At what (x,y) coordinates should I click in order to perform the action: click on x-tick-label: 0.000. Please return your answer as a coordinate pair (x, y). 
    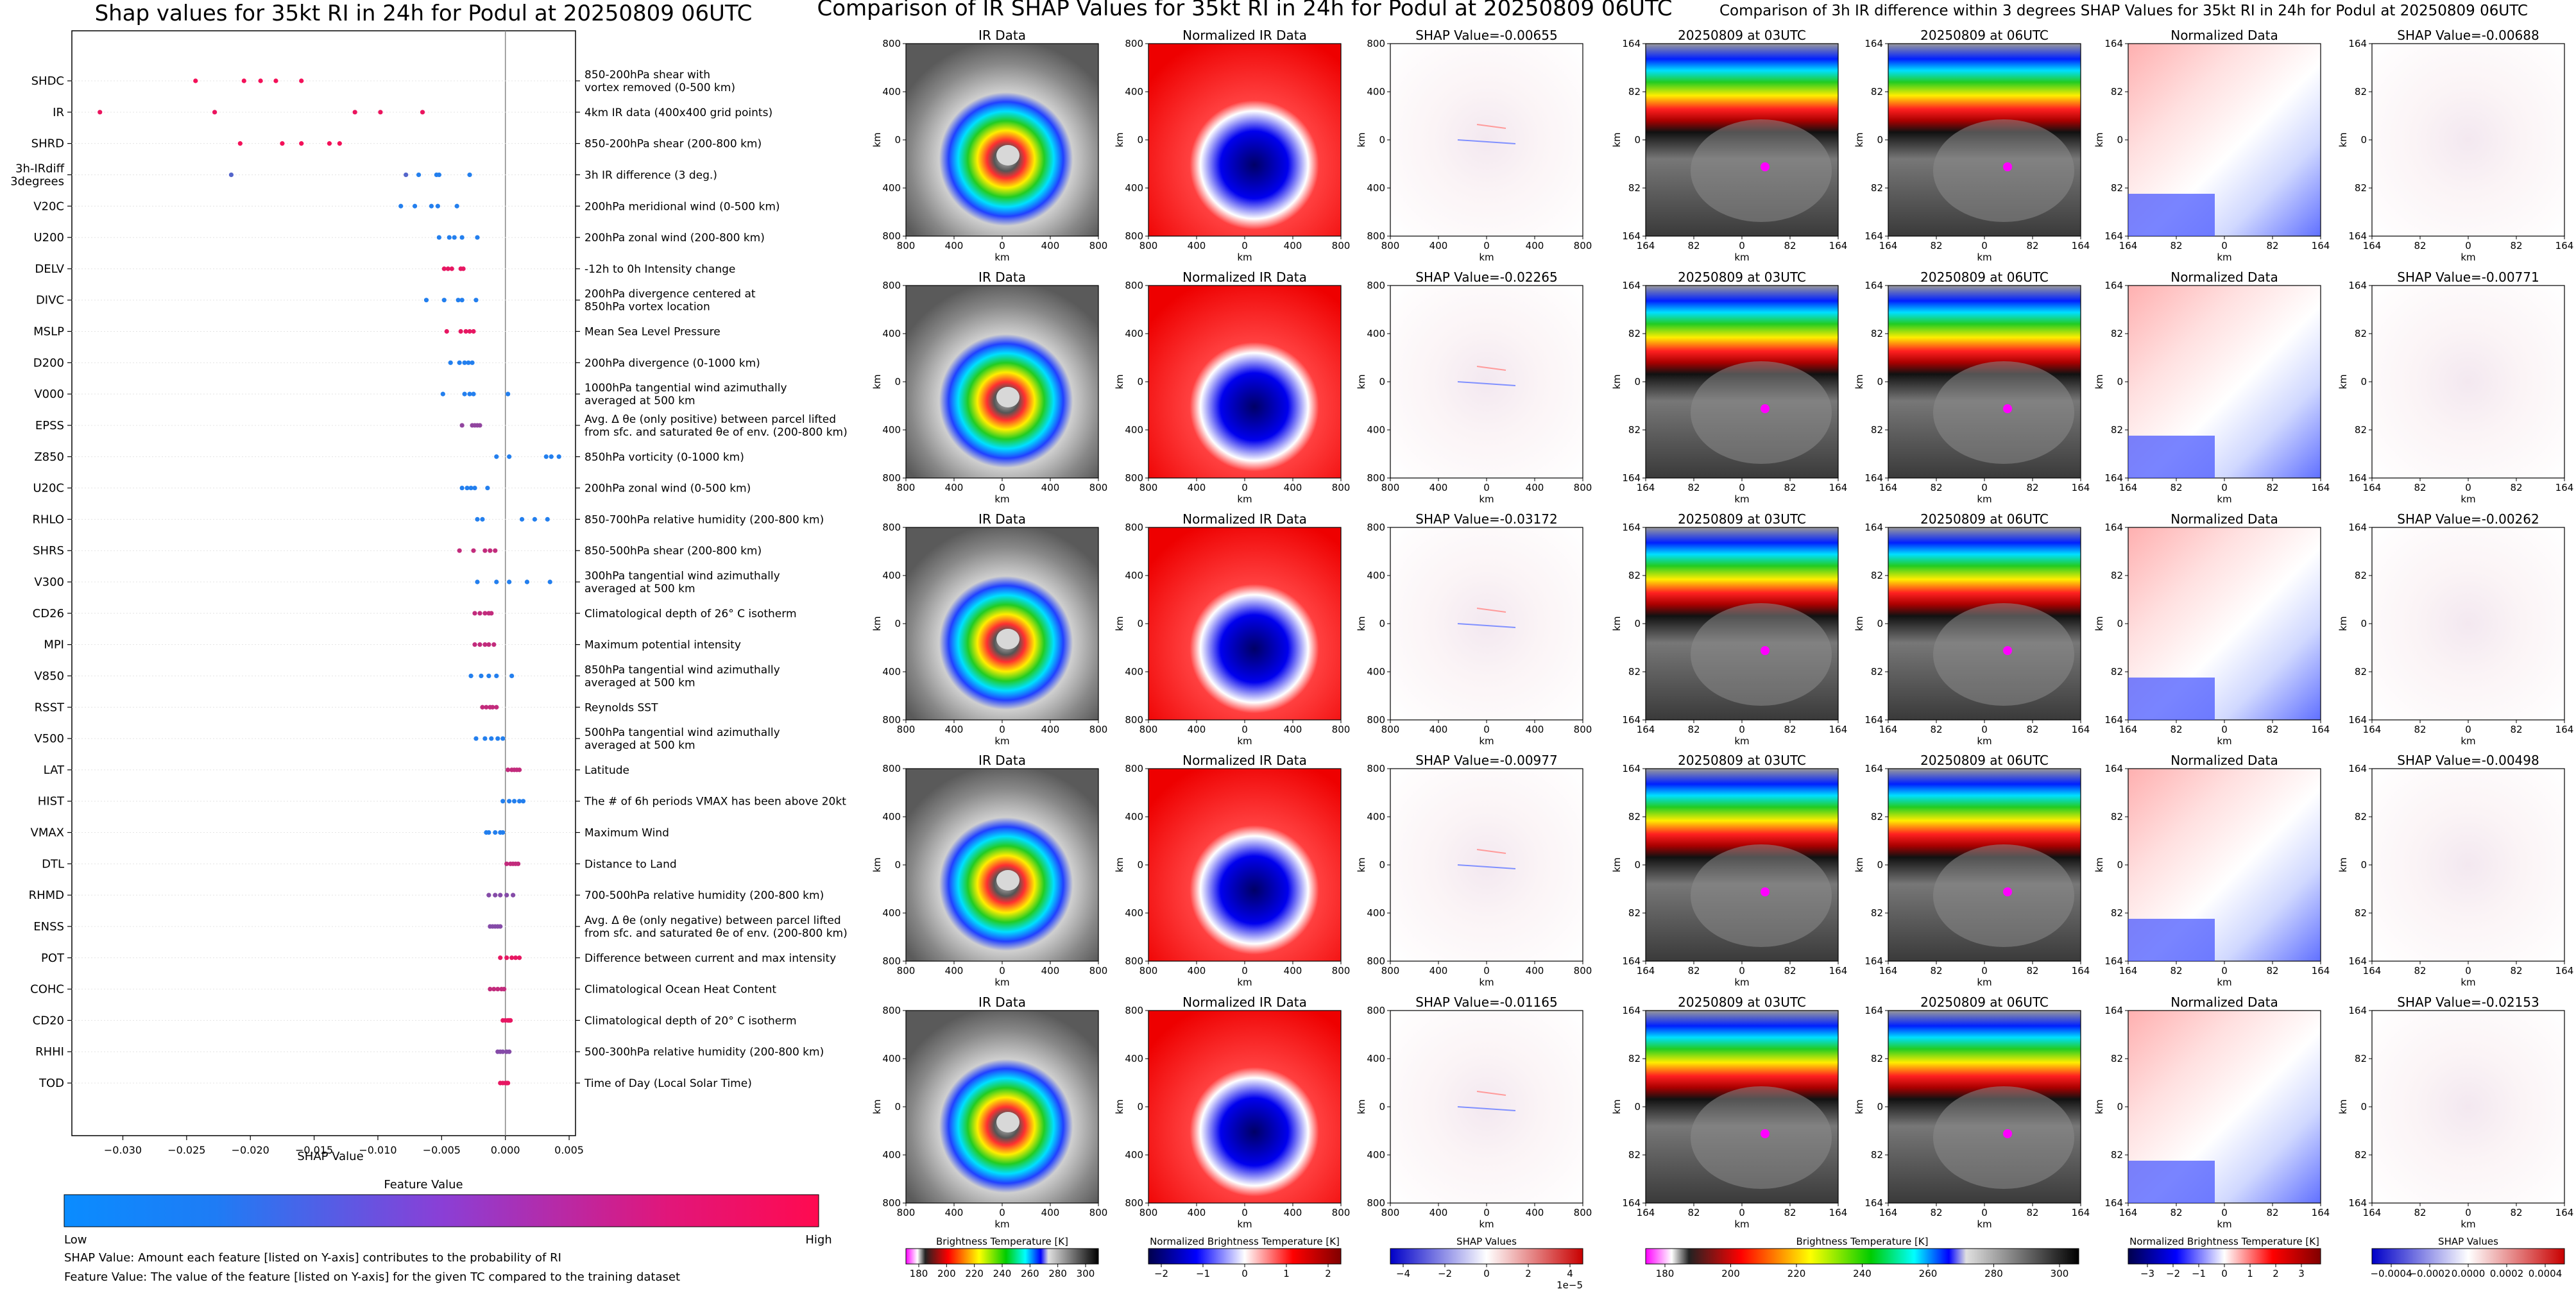
    Looking at the image, I should click on (505, 1150).